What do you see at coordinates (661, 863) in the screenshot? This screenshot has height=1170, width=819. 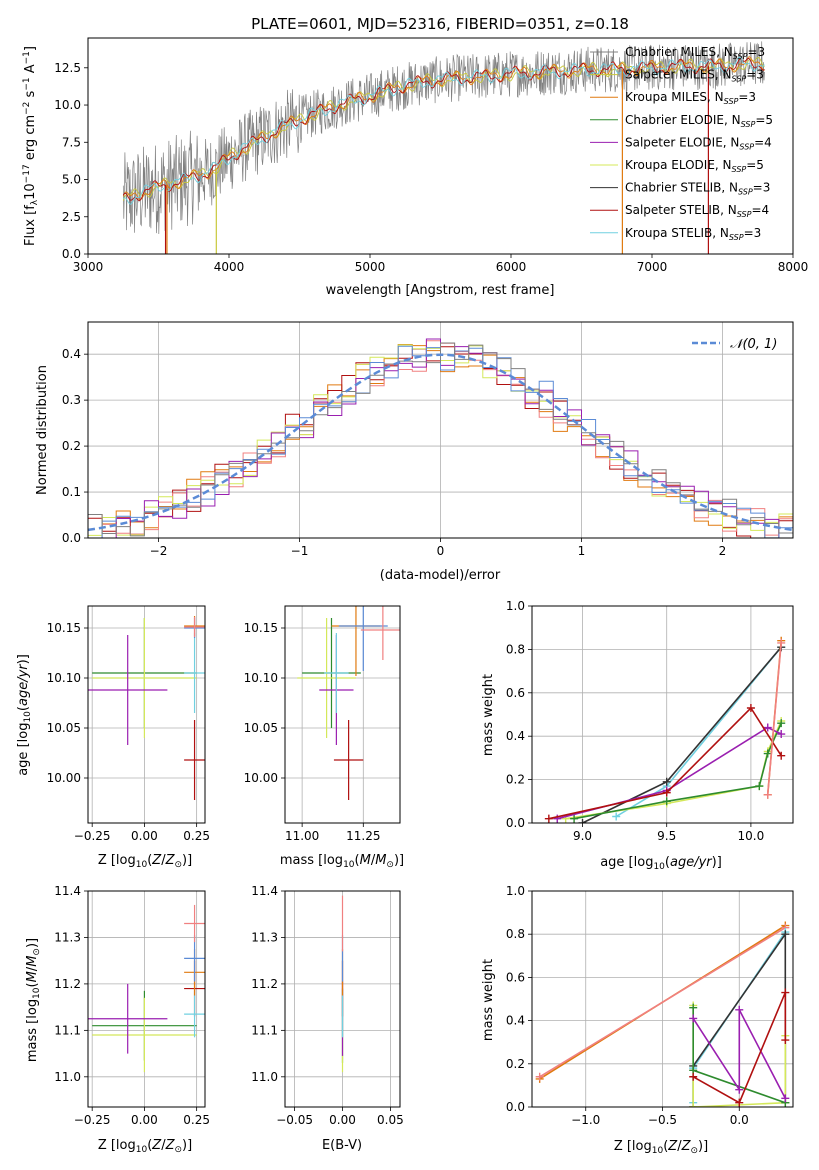 I see `weight-vs-age-xlabel: age [log10(age/yr)]` at bounding box center [661, 863].